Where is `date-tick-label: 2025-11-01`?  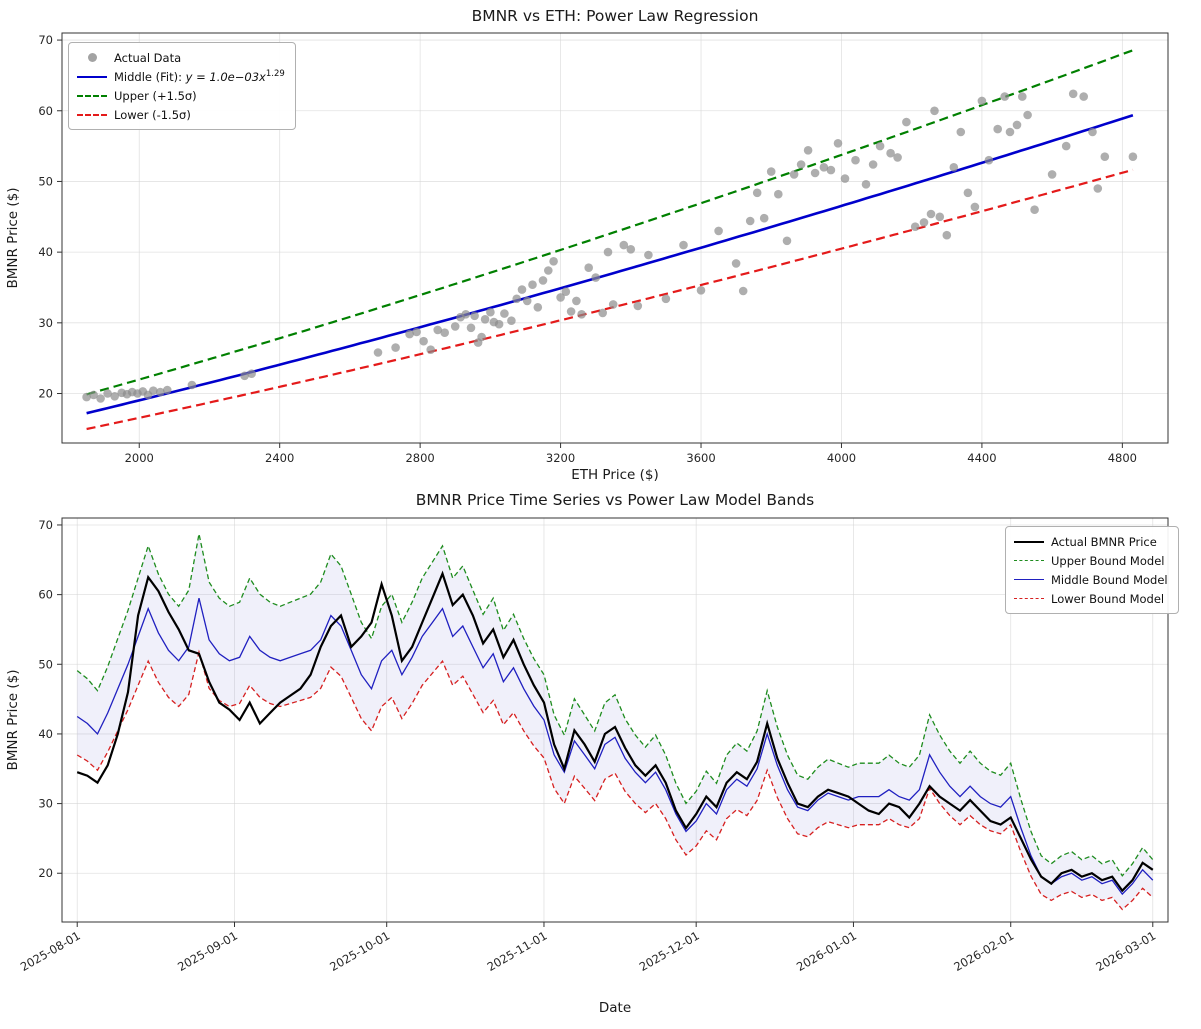
date-tick-label: 2025-11-01 is located at coordinates (517, 951).